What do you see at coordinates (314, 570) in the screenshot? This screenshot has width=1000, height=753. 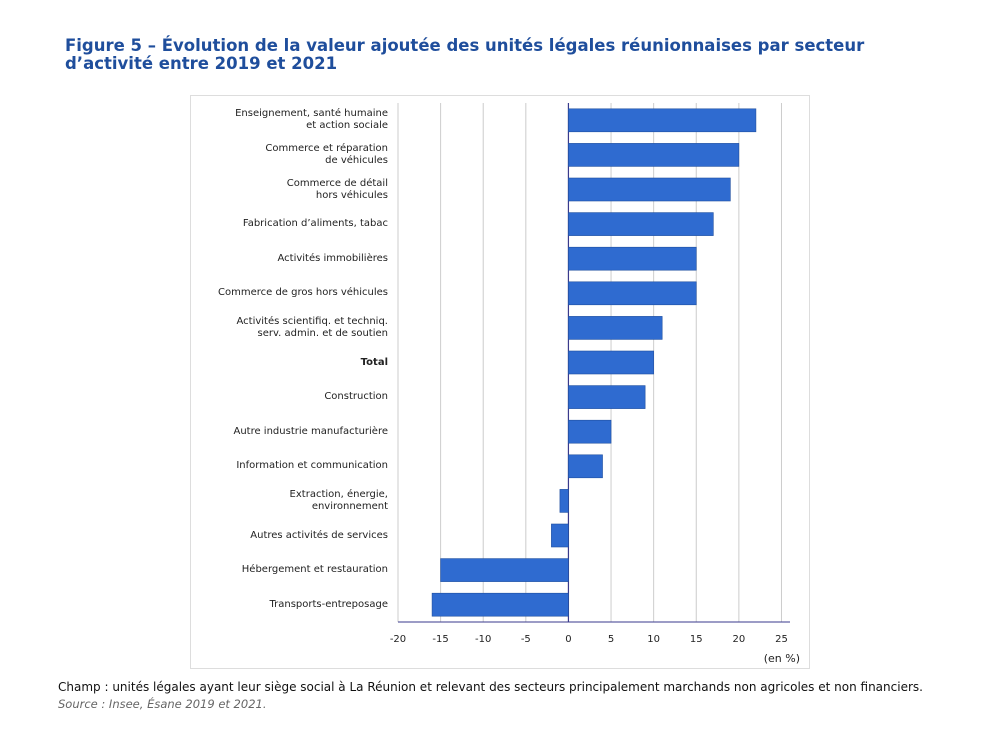 I see `y-tick-label: Hébergement et restauration` at bounding box center [314, 570].